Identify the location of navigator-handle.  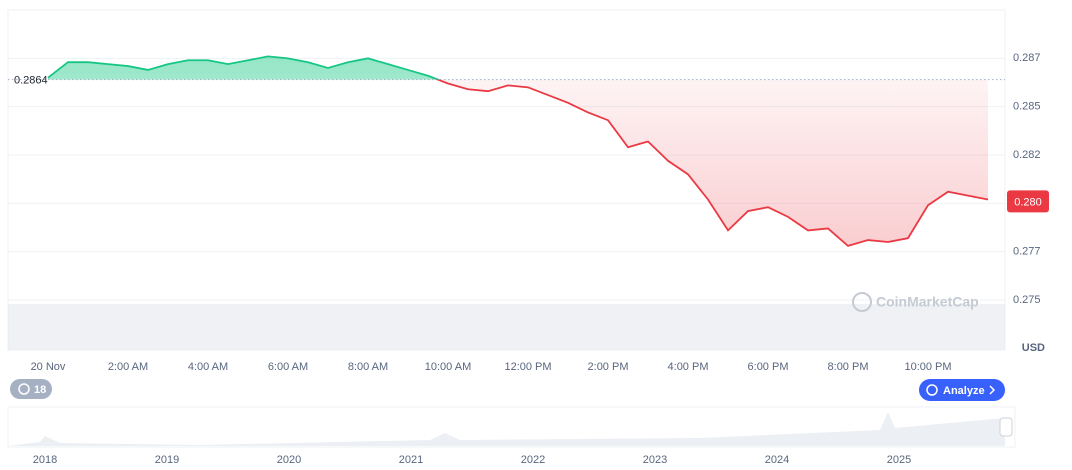
(1006, 427).